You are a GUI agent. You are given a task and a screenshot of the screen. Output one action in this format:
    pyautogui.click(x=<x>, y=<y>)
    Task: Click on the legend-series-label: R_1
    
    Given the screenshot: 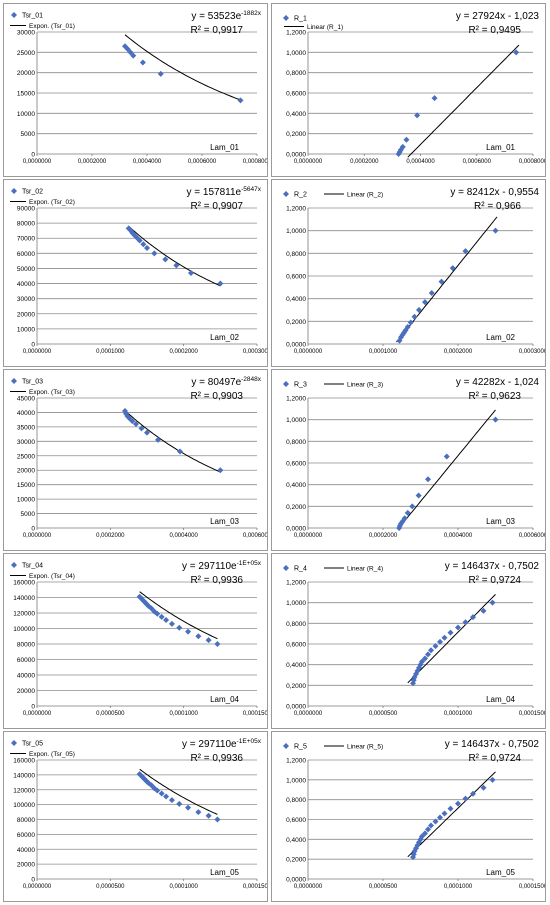 What is the action you would take?
    pyautogui.click(x=300, y=19)
    